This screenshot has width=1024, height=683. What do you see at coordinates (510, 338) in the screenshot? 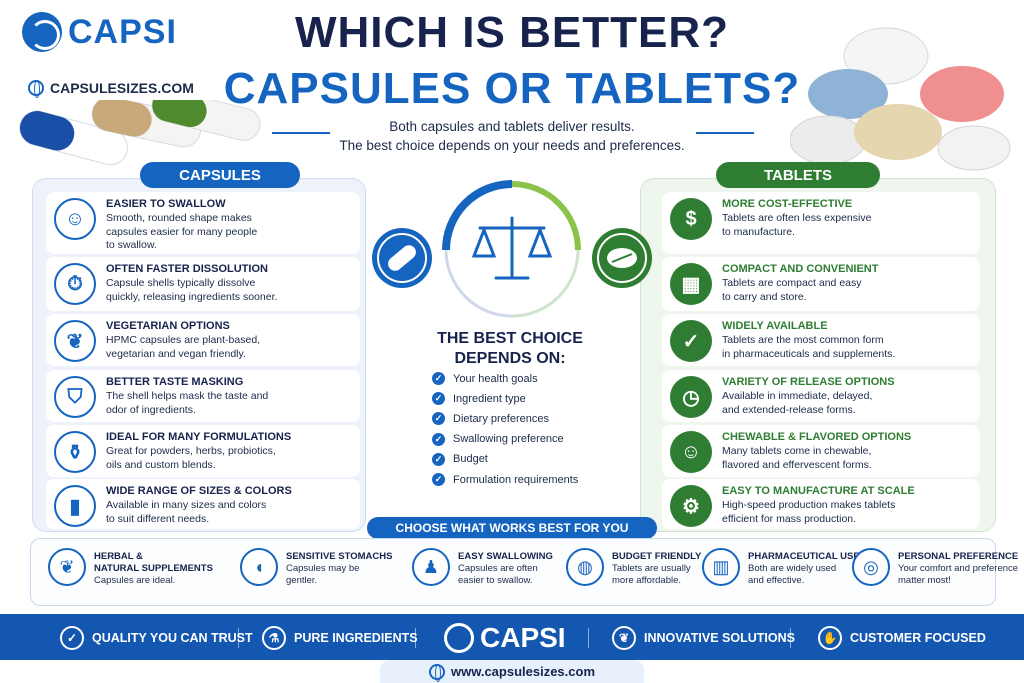
I see `best-choice-title-line1: THE BEST CHOICE` at bounding box center [510, 338].